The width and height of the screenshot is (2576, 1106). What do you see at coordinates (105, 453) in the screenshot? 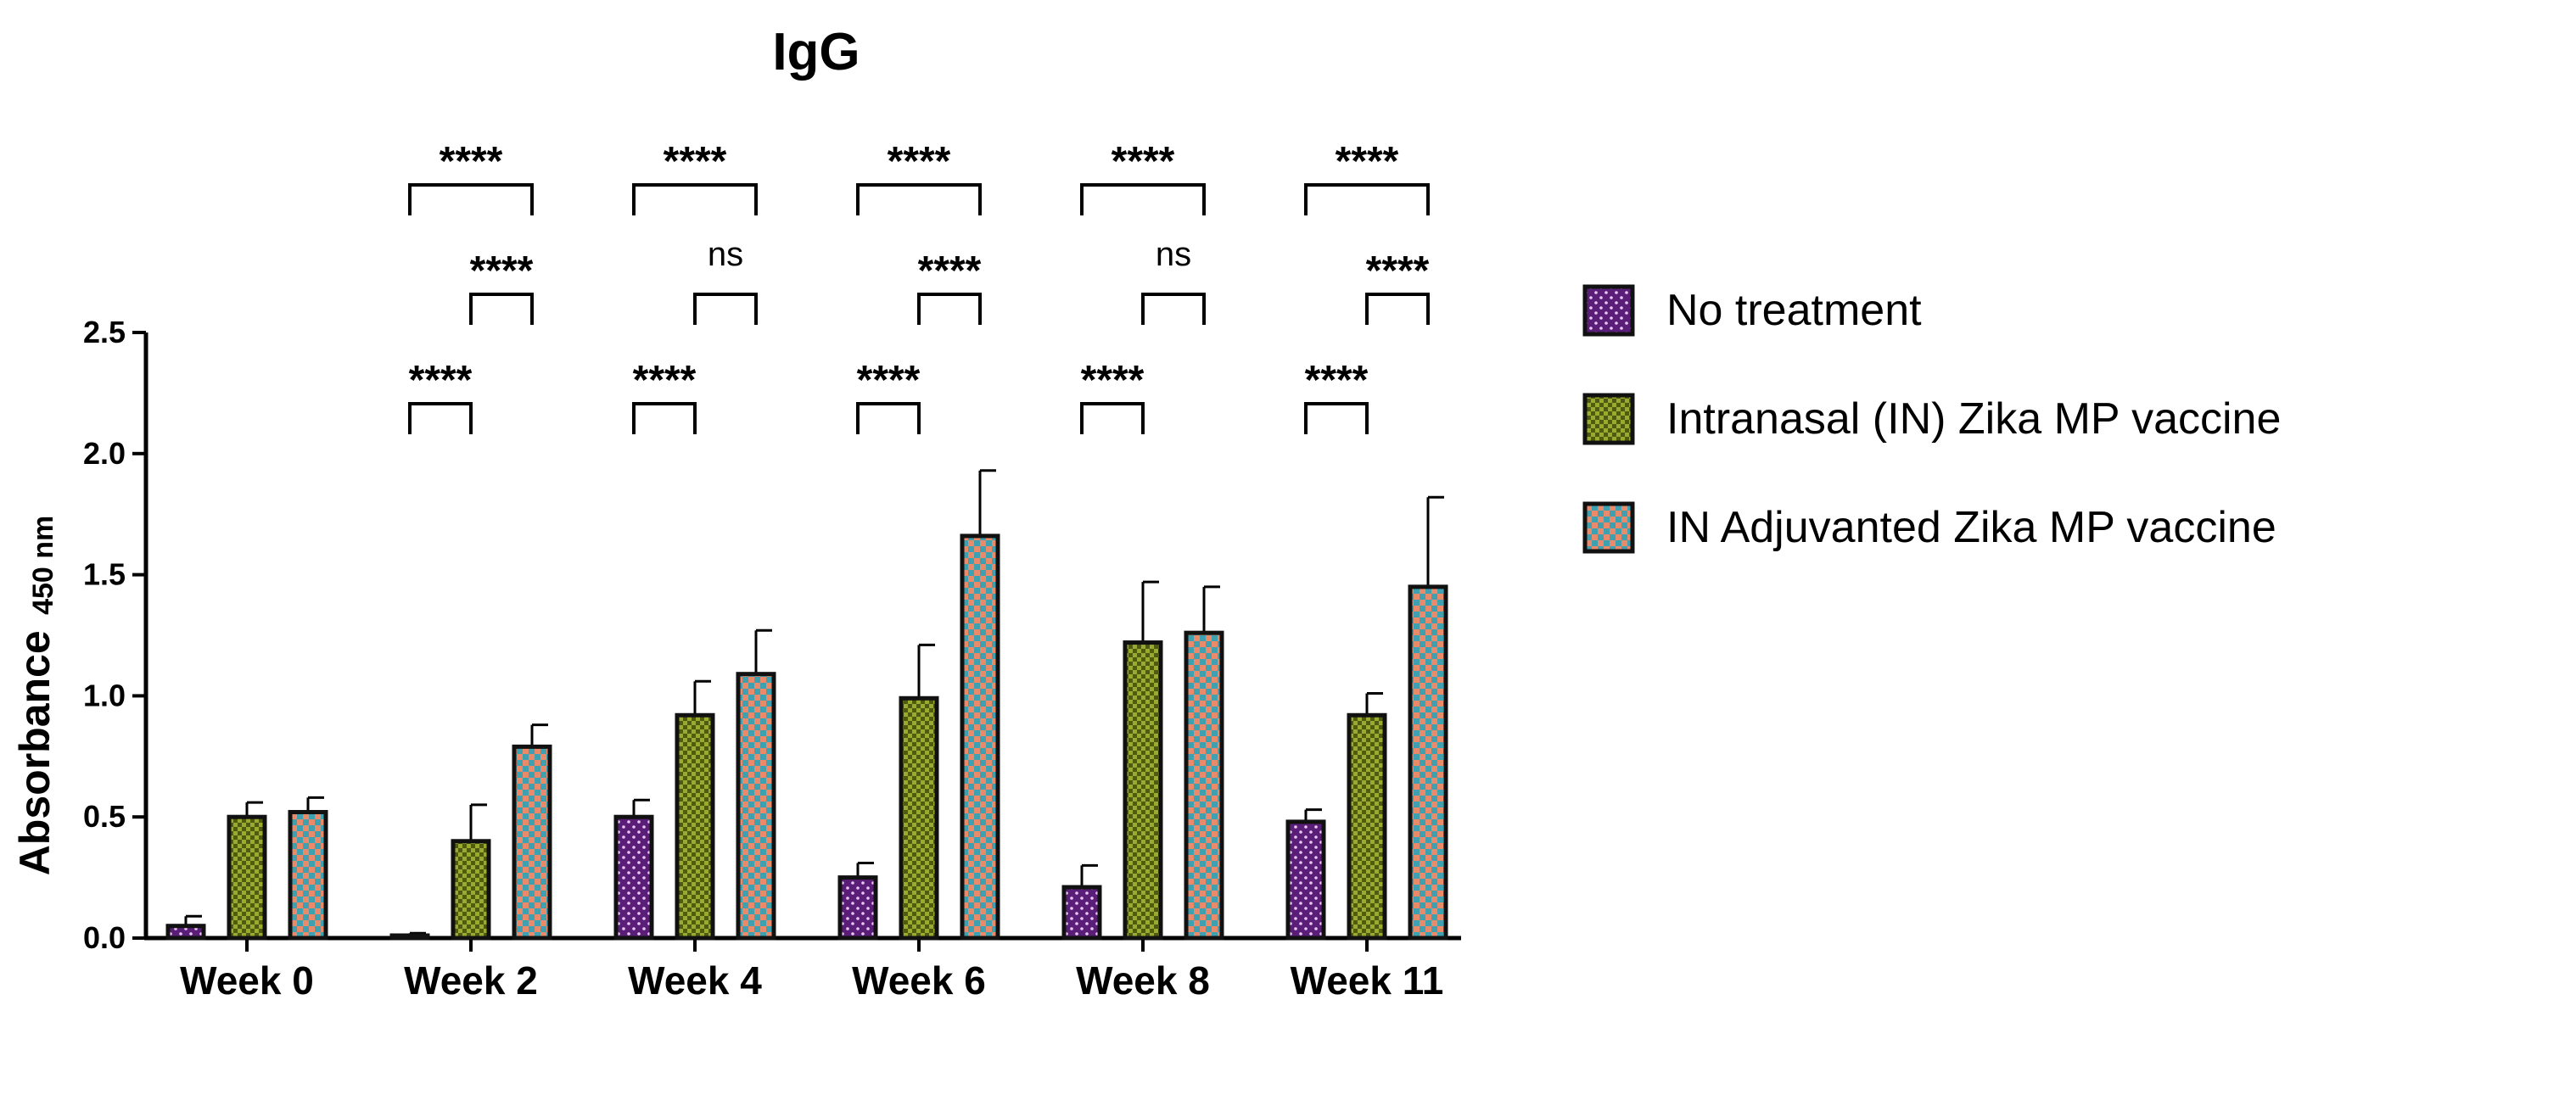
I see `y-tick-label: 2.0` at bounding box center [105, 453].